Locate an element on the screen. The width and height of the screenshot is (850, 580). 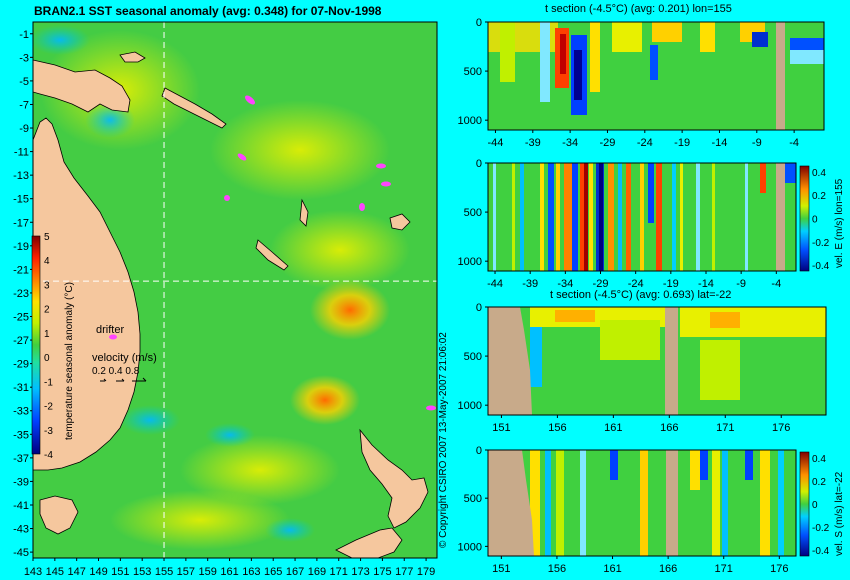
panel1-y-ticks: 0 500 1000 is located at coordinates (473, 72).